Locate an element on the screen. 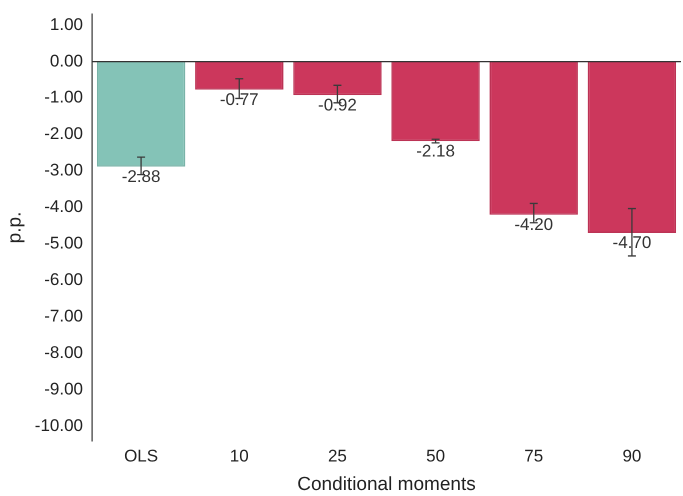  x-tick-label: 25 is located at coordinates (337, 456).